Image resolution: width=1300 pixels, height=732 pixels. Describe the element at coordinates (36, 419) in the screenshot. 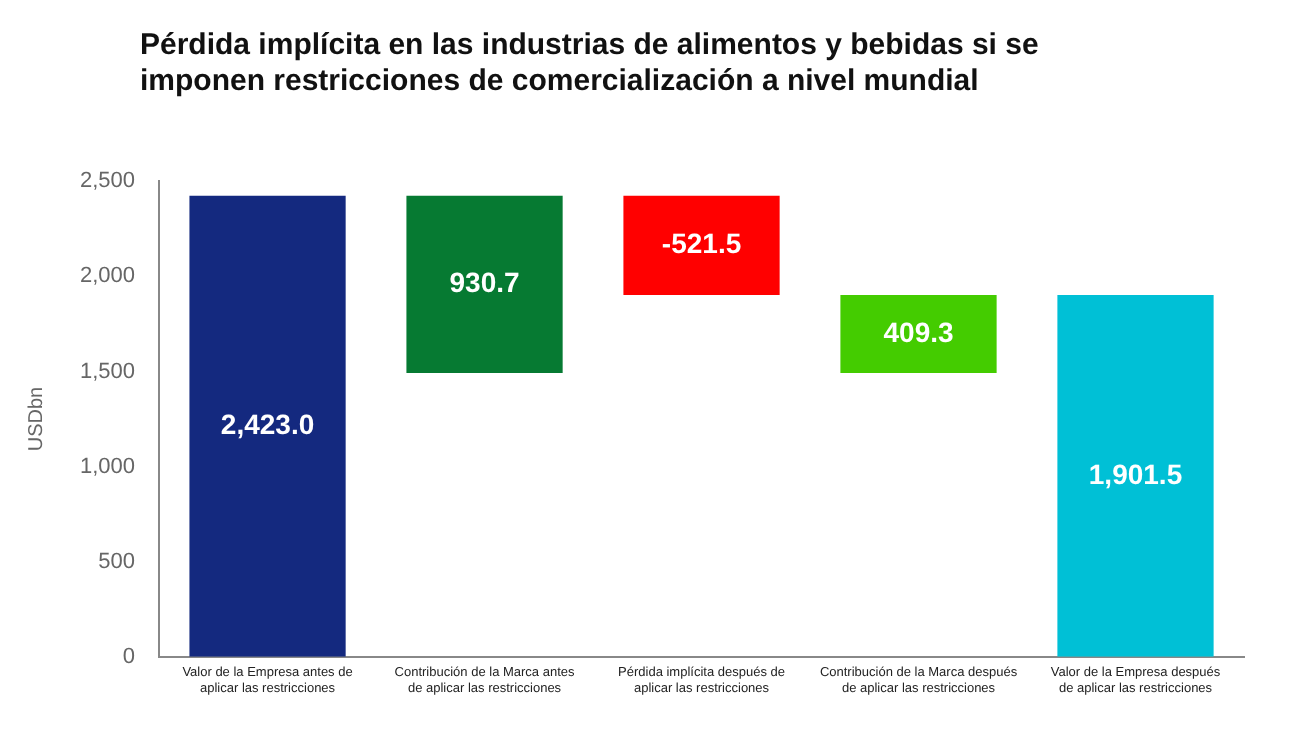

I see `y-axis-title: USDbn` at that location.